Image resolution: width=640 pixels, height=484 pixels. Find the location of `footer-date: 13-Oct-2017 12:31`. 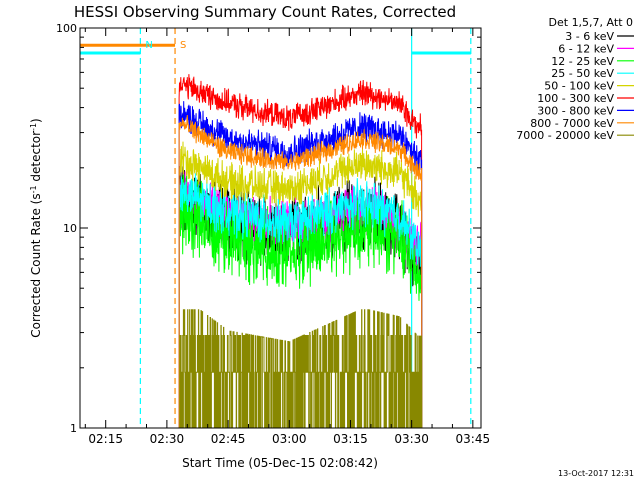

footer-date: 13-Oct-2017 12:31 is located at coordinates (596, 473).